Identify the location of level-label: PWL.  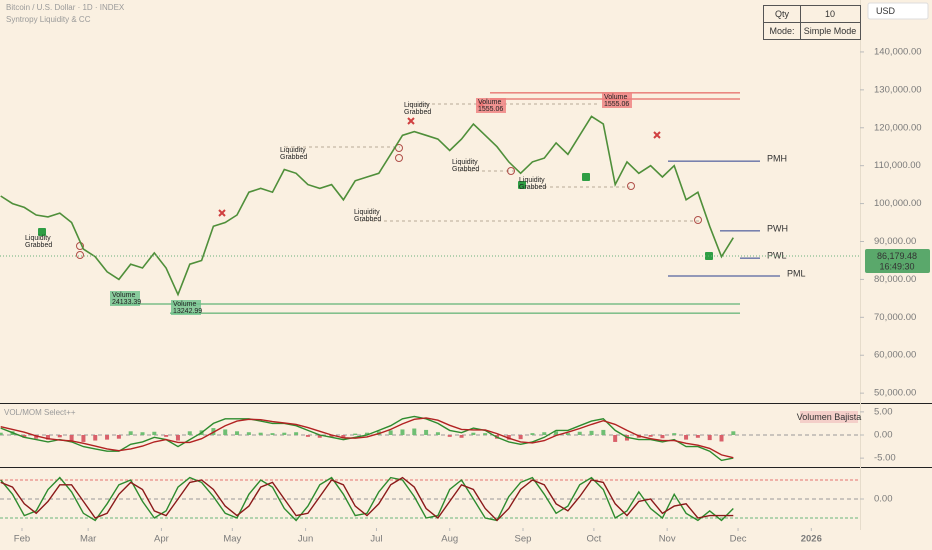
(777, 256).